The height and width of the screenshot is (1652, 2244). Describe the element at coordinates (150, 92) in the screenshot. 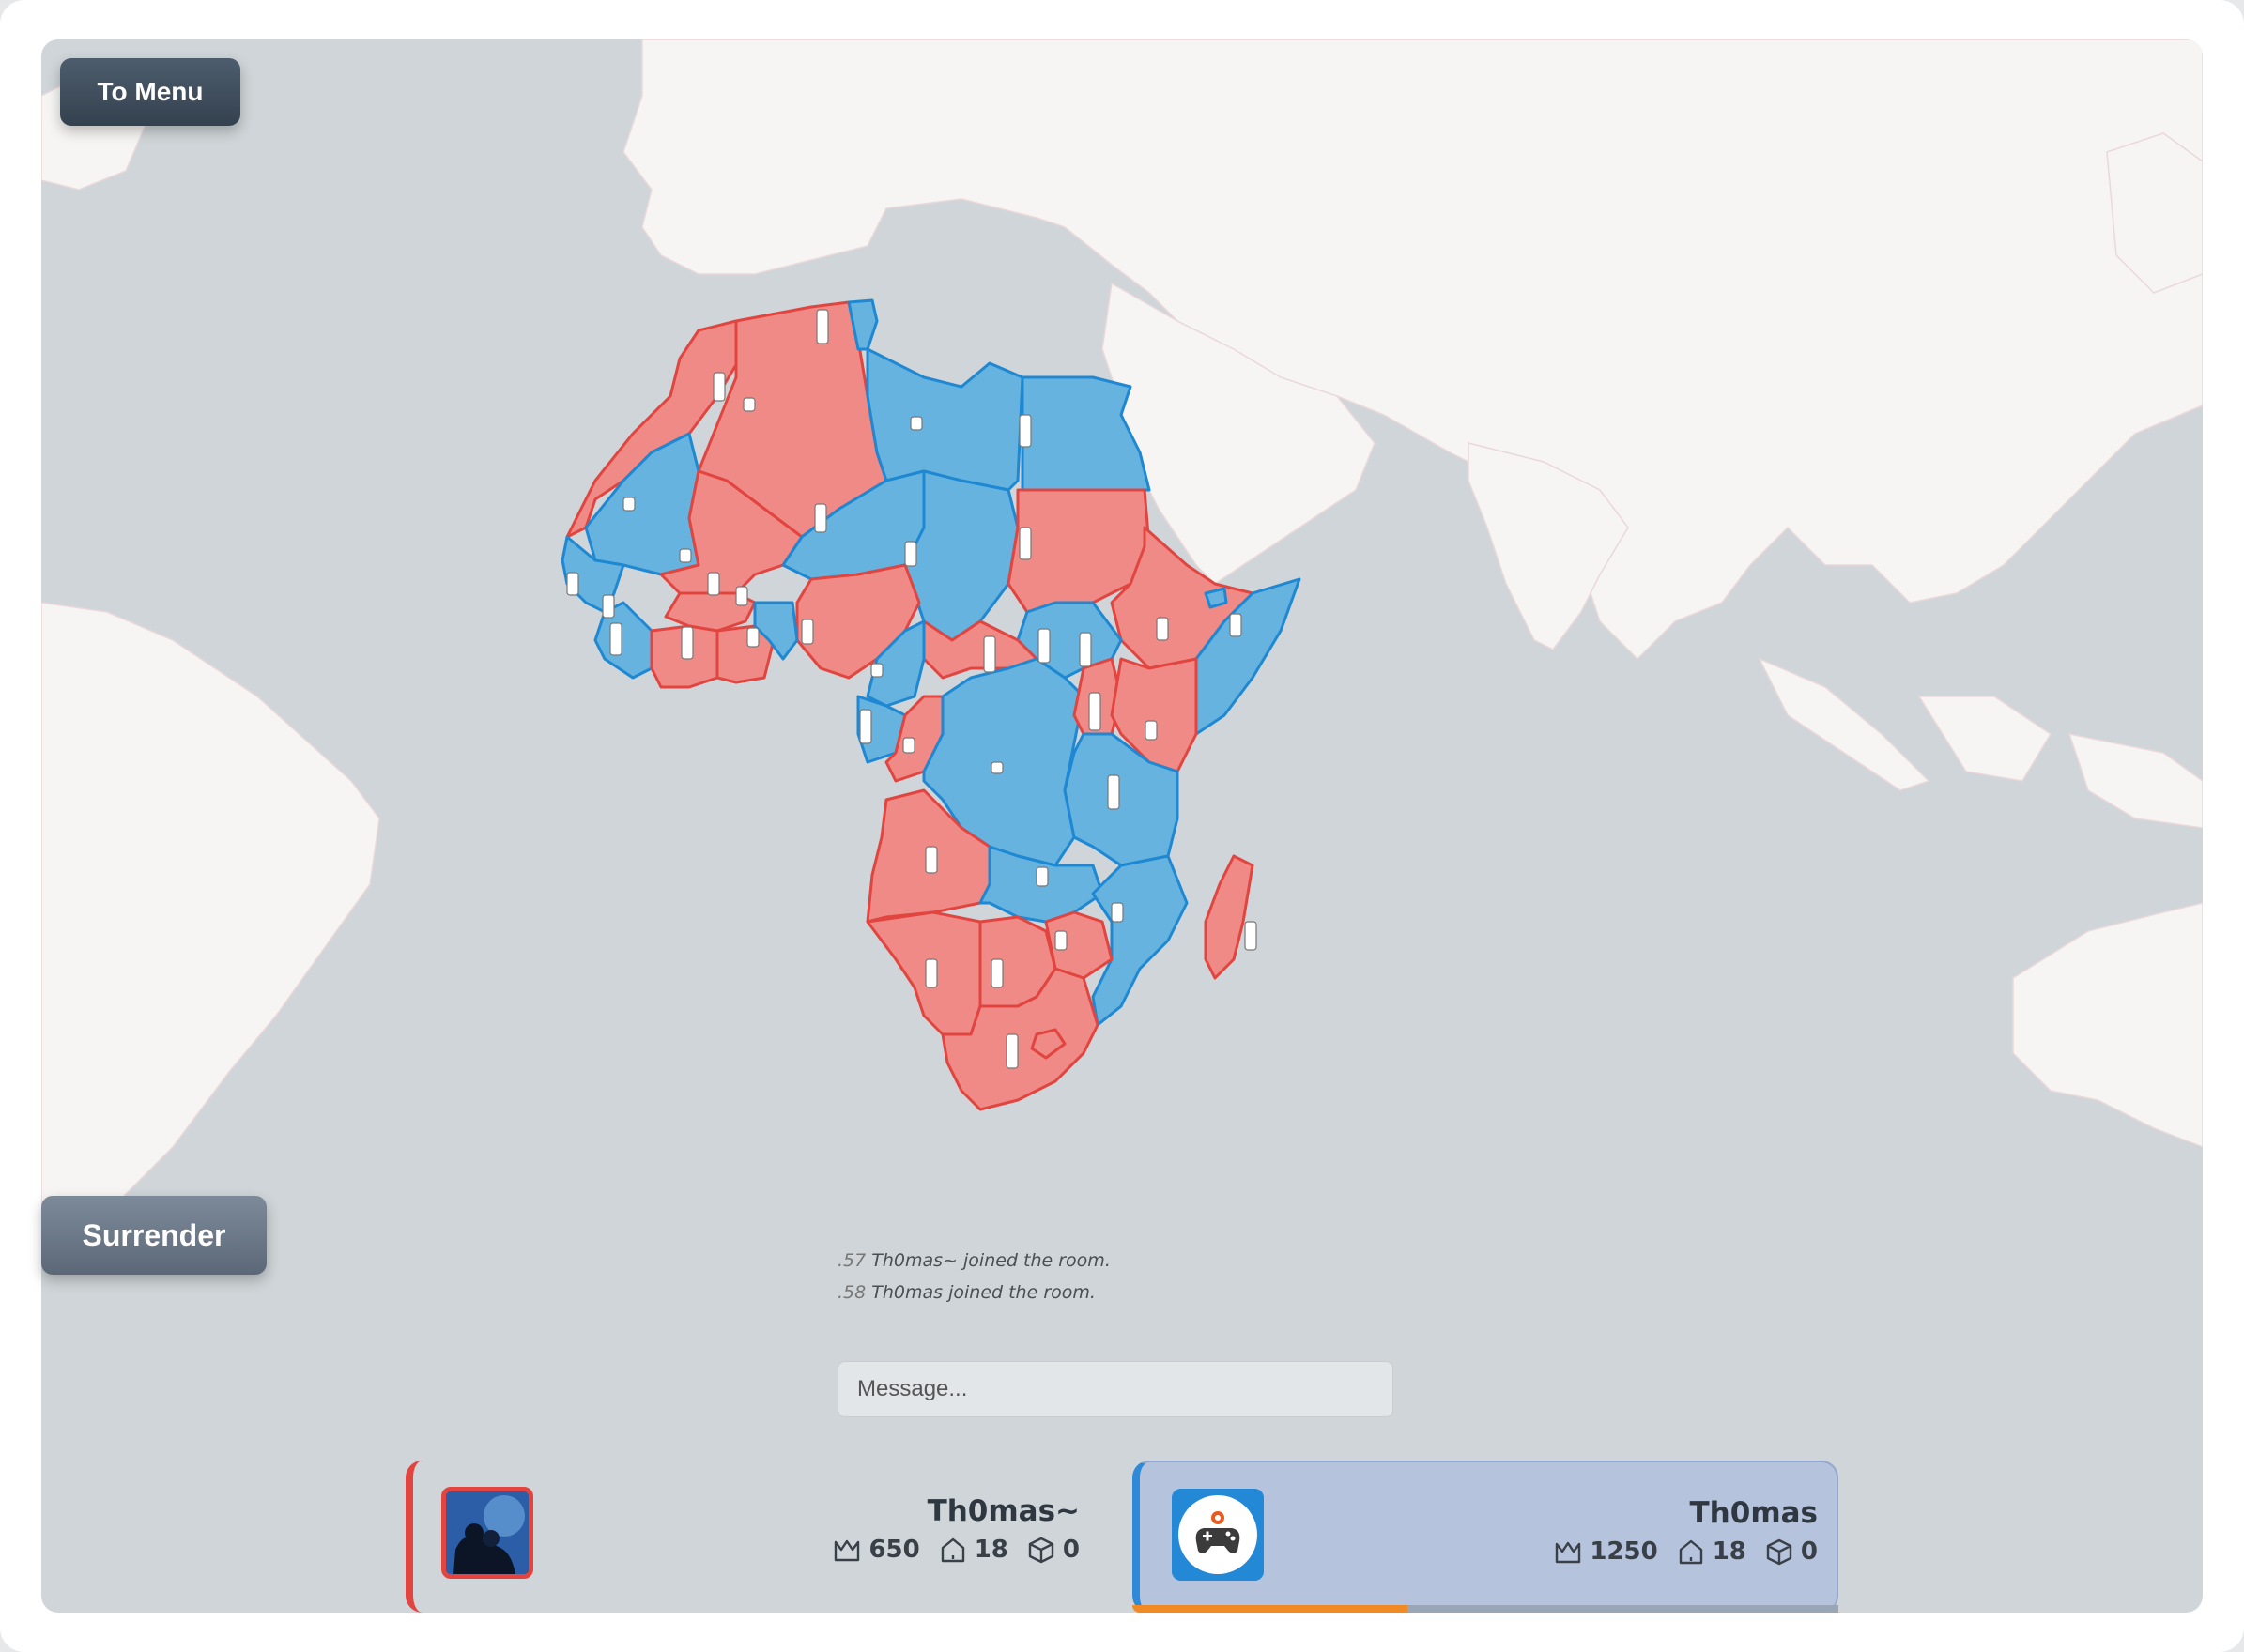

I see `to-menu-button: To Menu` at that location.